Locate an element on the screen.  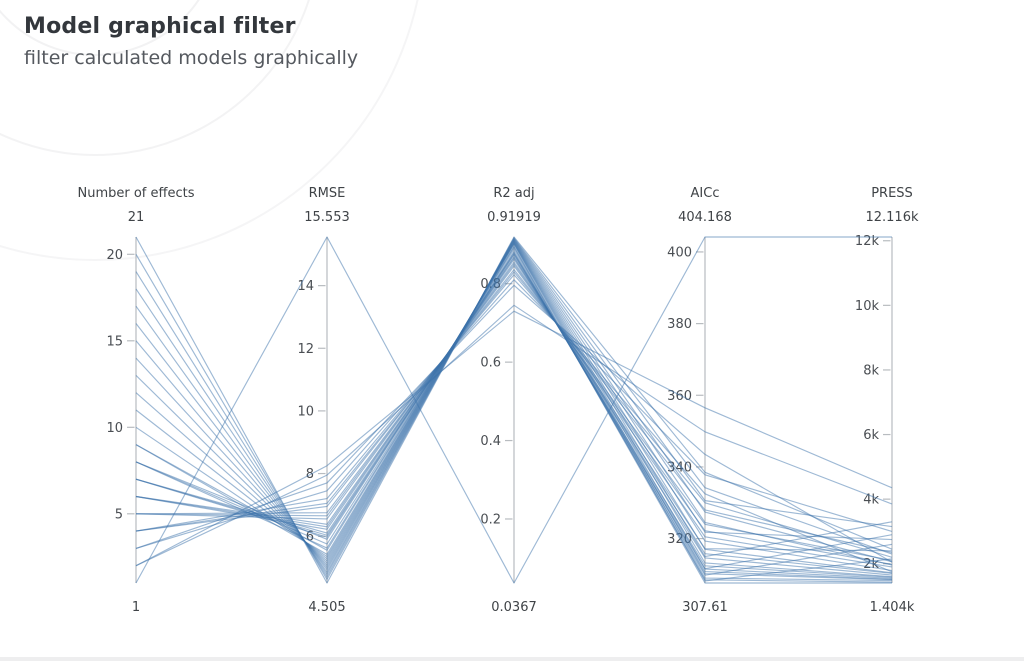
axis-max-label: 12.116k is located at coordinates (891, 217).